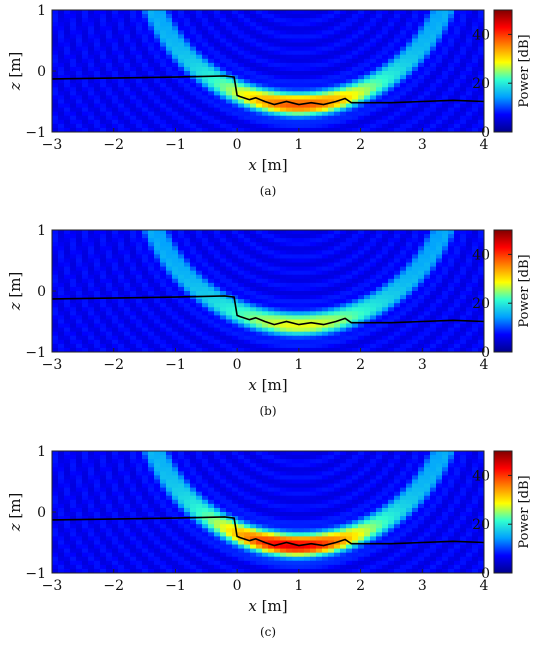 The height and width of the screenshot is (646, 550). What do you see at coordinates (503, 291) in the screenshot?
I see `colorbar` at bounding box center [503, 291].